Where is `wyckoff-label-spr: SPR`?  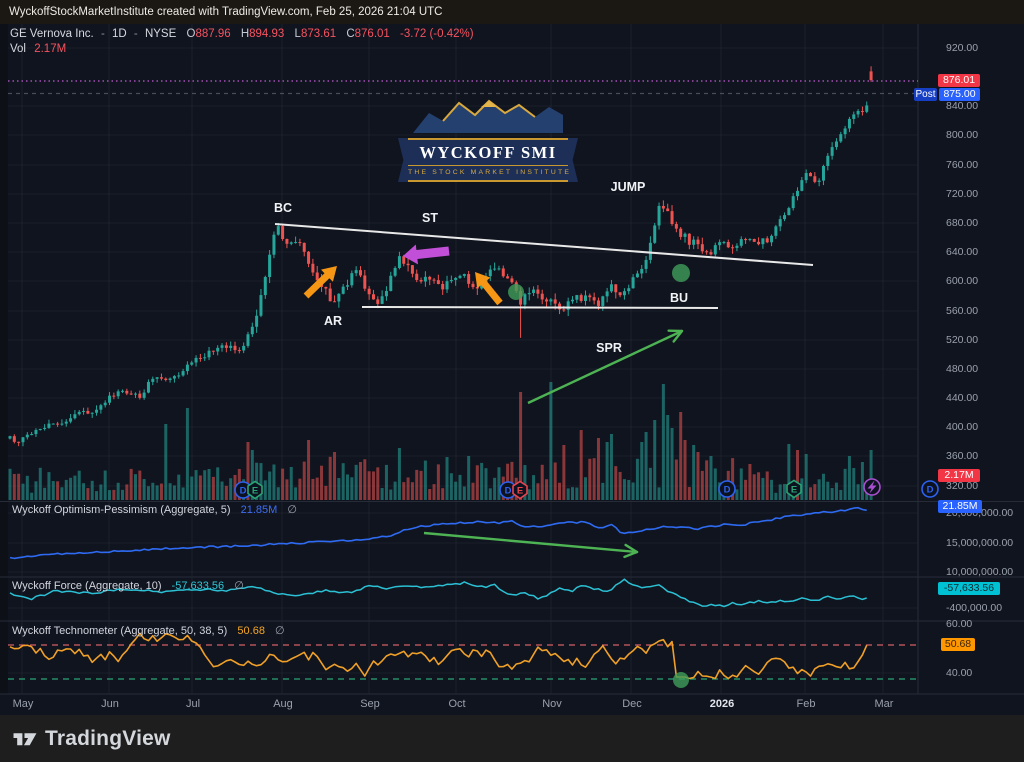
wyckoff-label-spr: SPR is located at coordinates (609, 348).